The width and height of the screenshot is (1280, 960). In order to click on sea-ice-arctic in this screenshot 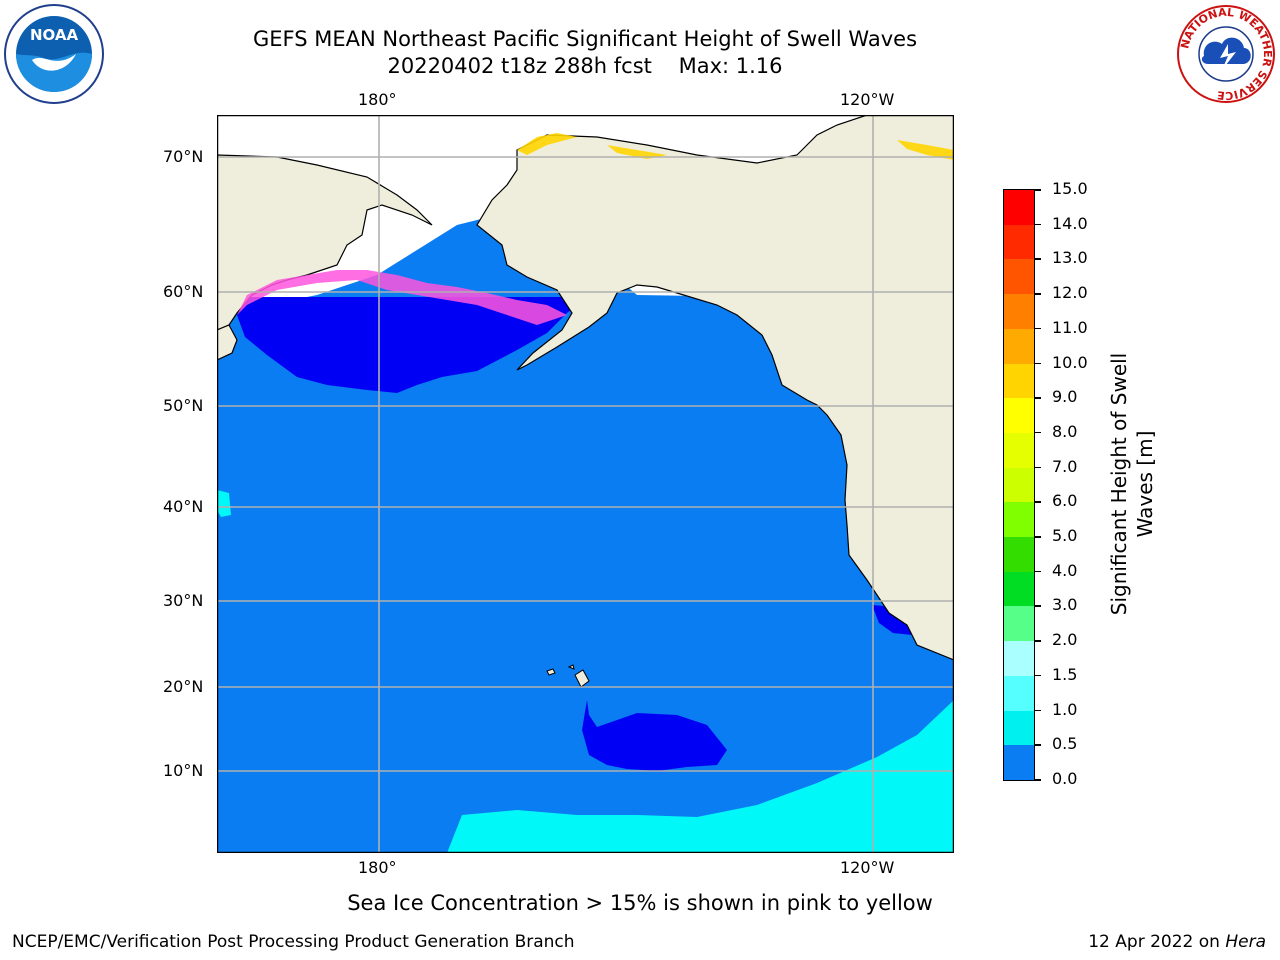, I will do `click(735, 146)`.